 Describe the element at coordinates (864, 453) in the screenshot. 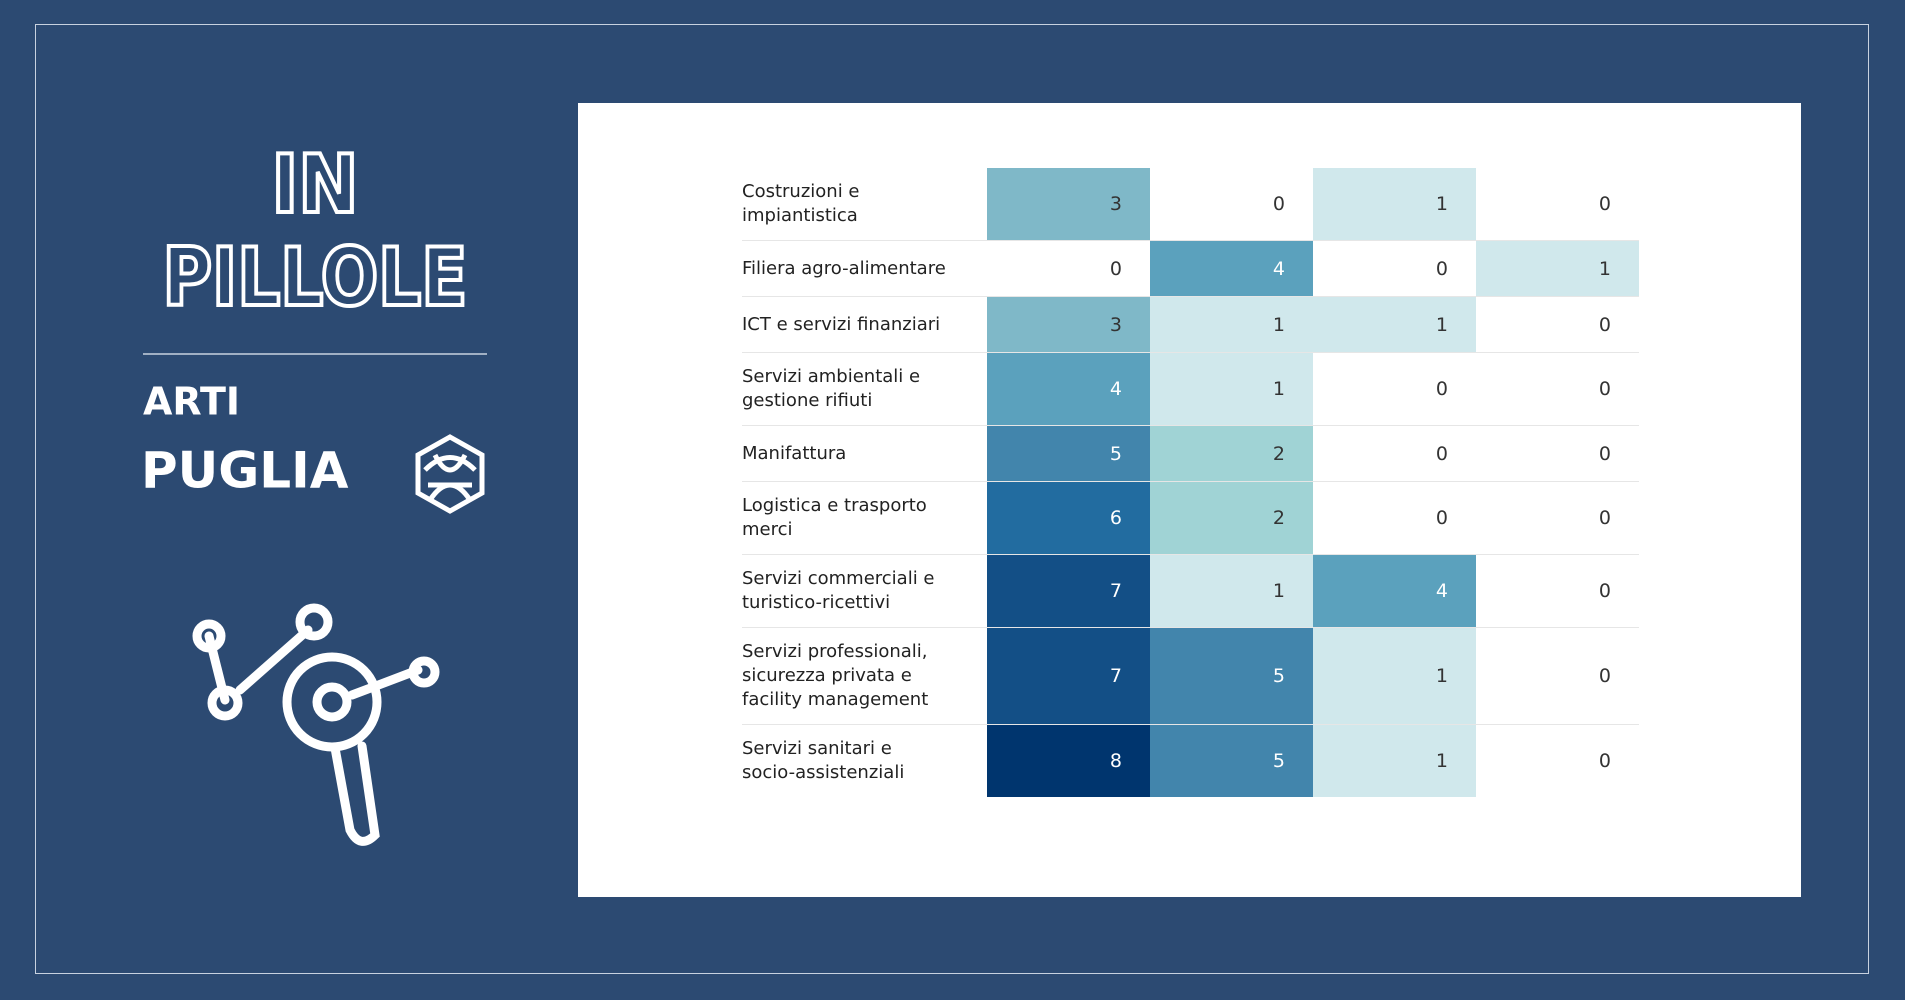

I see `row-label: Manifattura` at that location.